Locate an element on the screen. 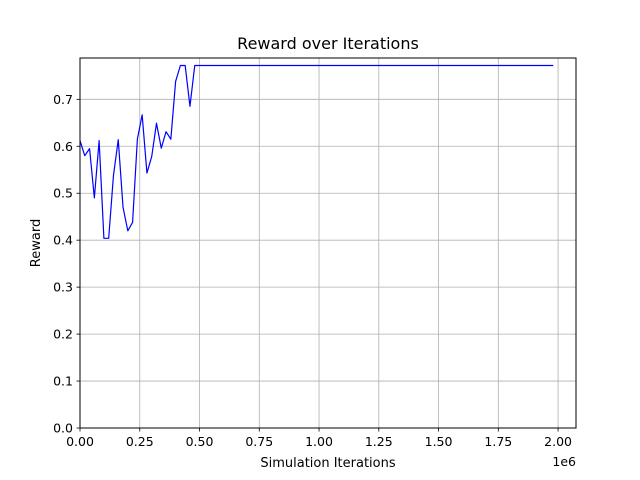 This screenshot has width=640, height=480. x-tick-label: 1.25 is located at coordinates (379, 441).